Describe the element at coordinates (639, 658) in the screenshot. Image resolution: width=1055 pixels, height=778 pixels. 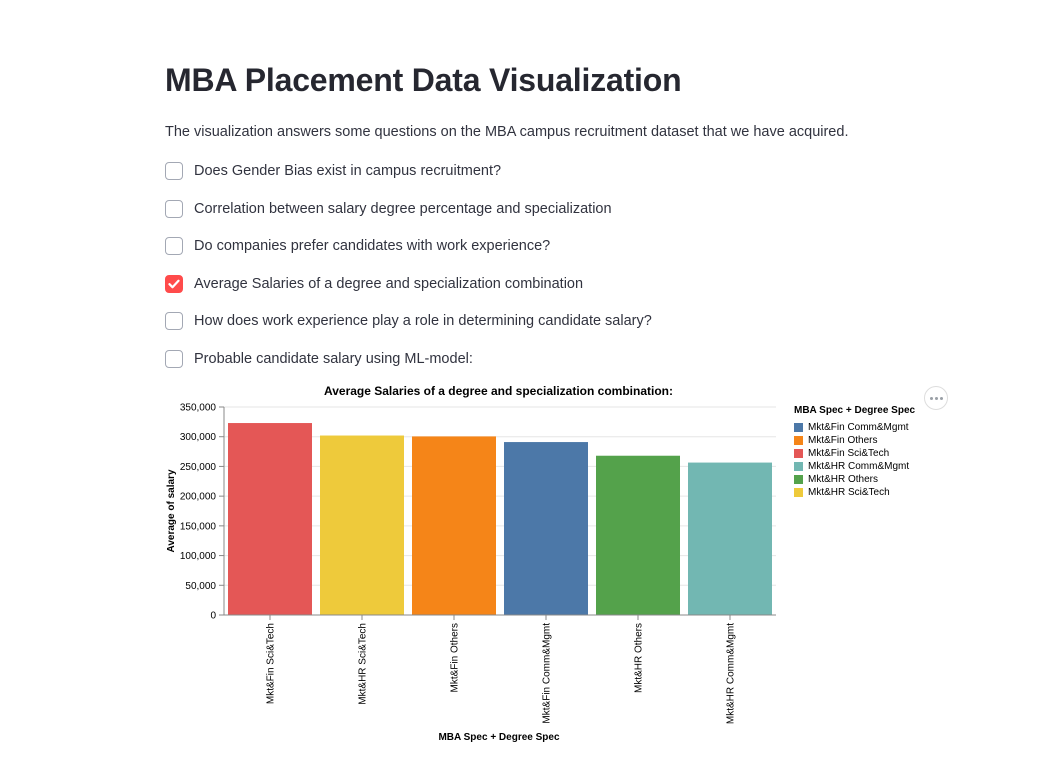
I see `x-tick-label: Mkt&HR Others` at that location.